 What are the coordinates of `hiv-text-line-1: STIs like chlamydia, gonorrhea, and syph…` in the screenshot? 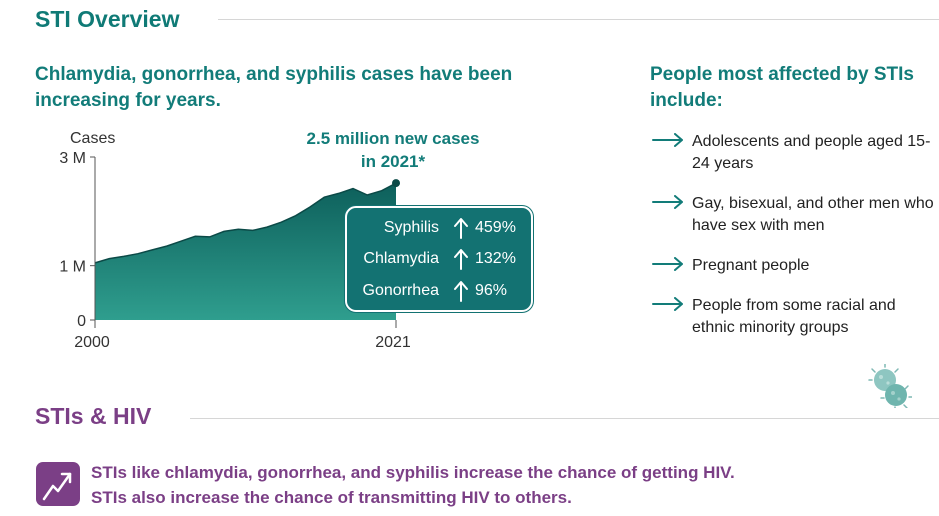 It's located at (413, 472).